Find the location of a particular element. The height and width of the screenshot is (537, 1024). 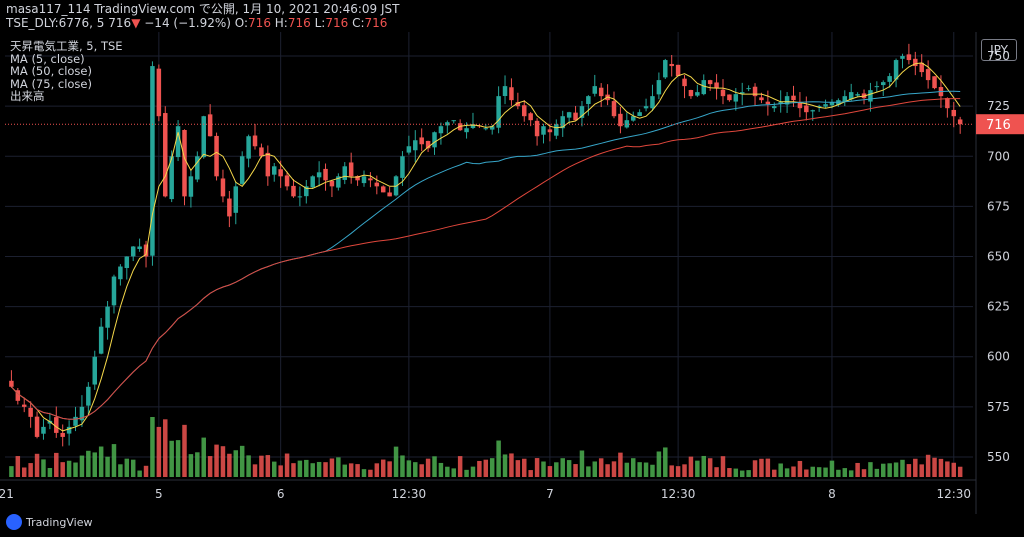

y-tick-label: 600 is located at coordinates (998, 357).